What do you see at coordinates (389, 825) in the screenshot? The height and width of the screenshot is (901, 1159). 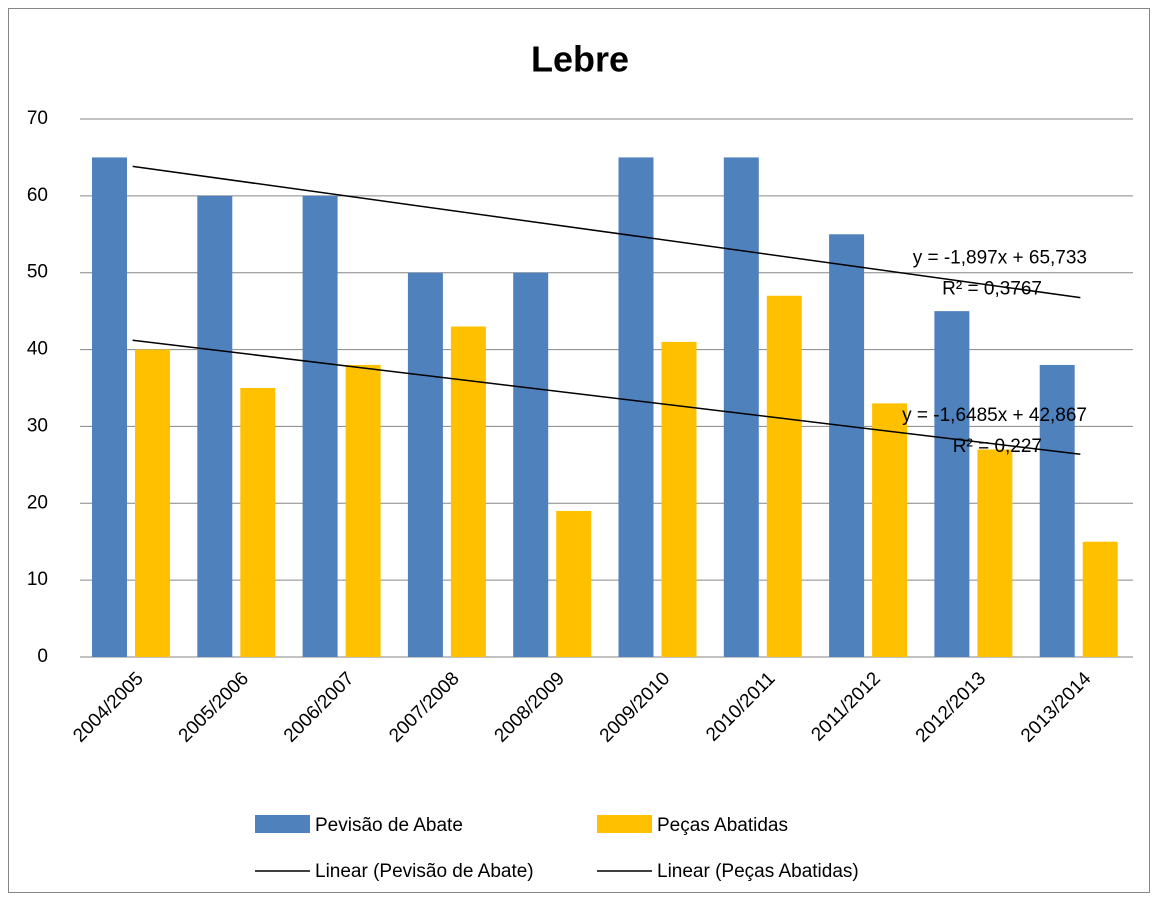 I see `legend-label: Pevisão de Abate` at bounding box center [389, 825].